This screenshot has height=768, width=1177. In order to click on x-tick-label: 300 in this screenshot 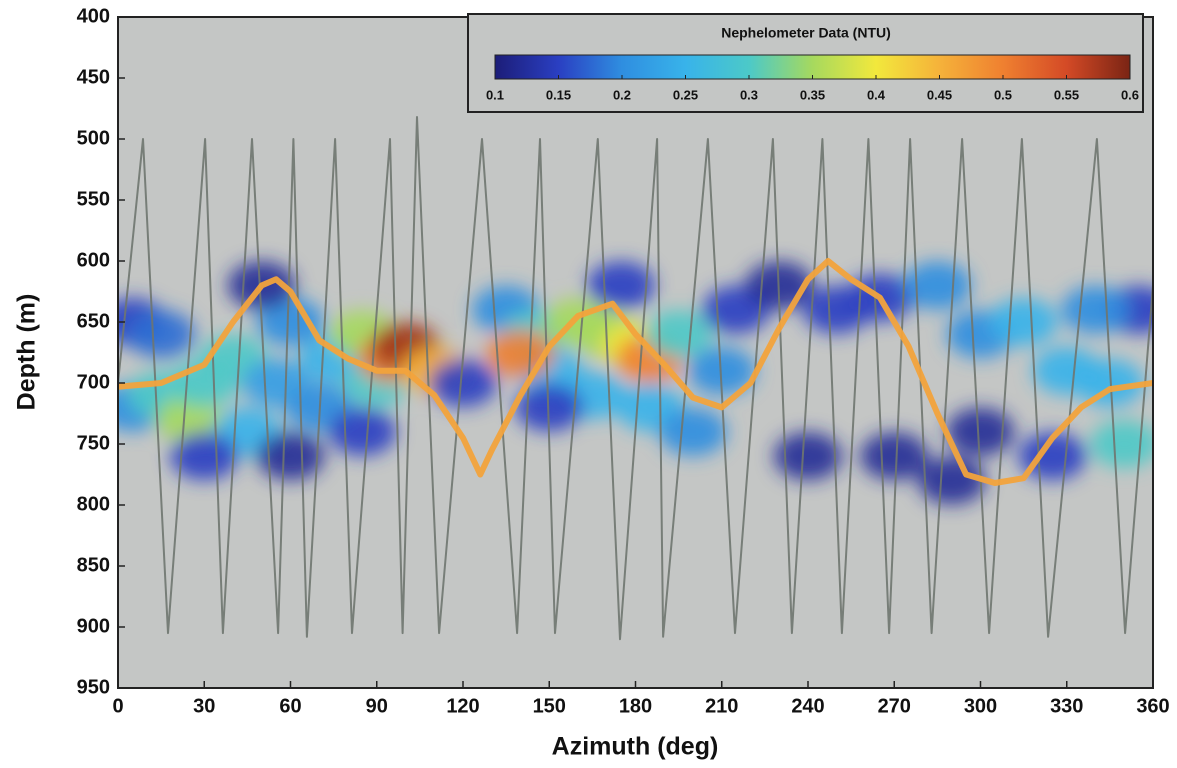, I will do `click(980, 706)`.